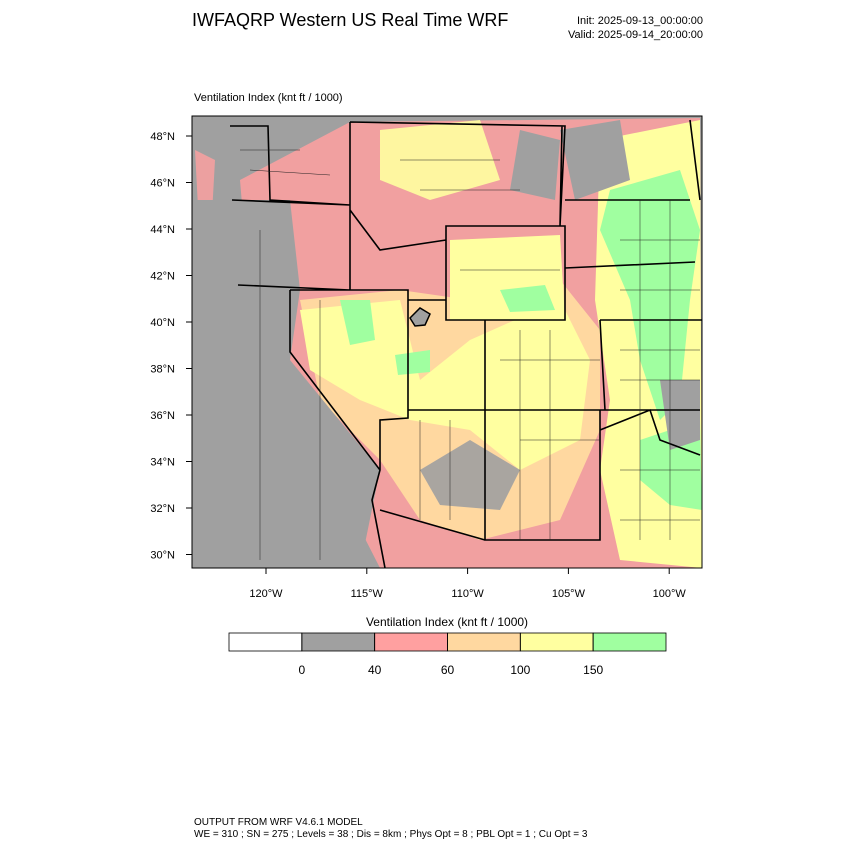 The image size is (850, 855). Describe the element at coordinates (162, 184) in the screenshot. I see `lat-label: 46°N` at that location.